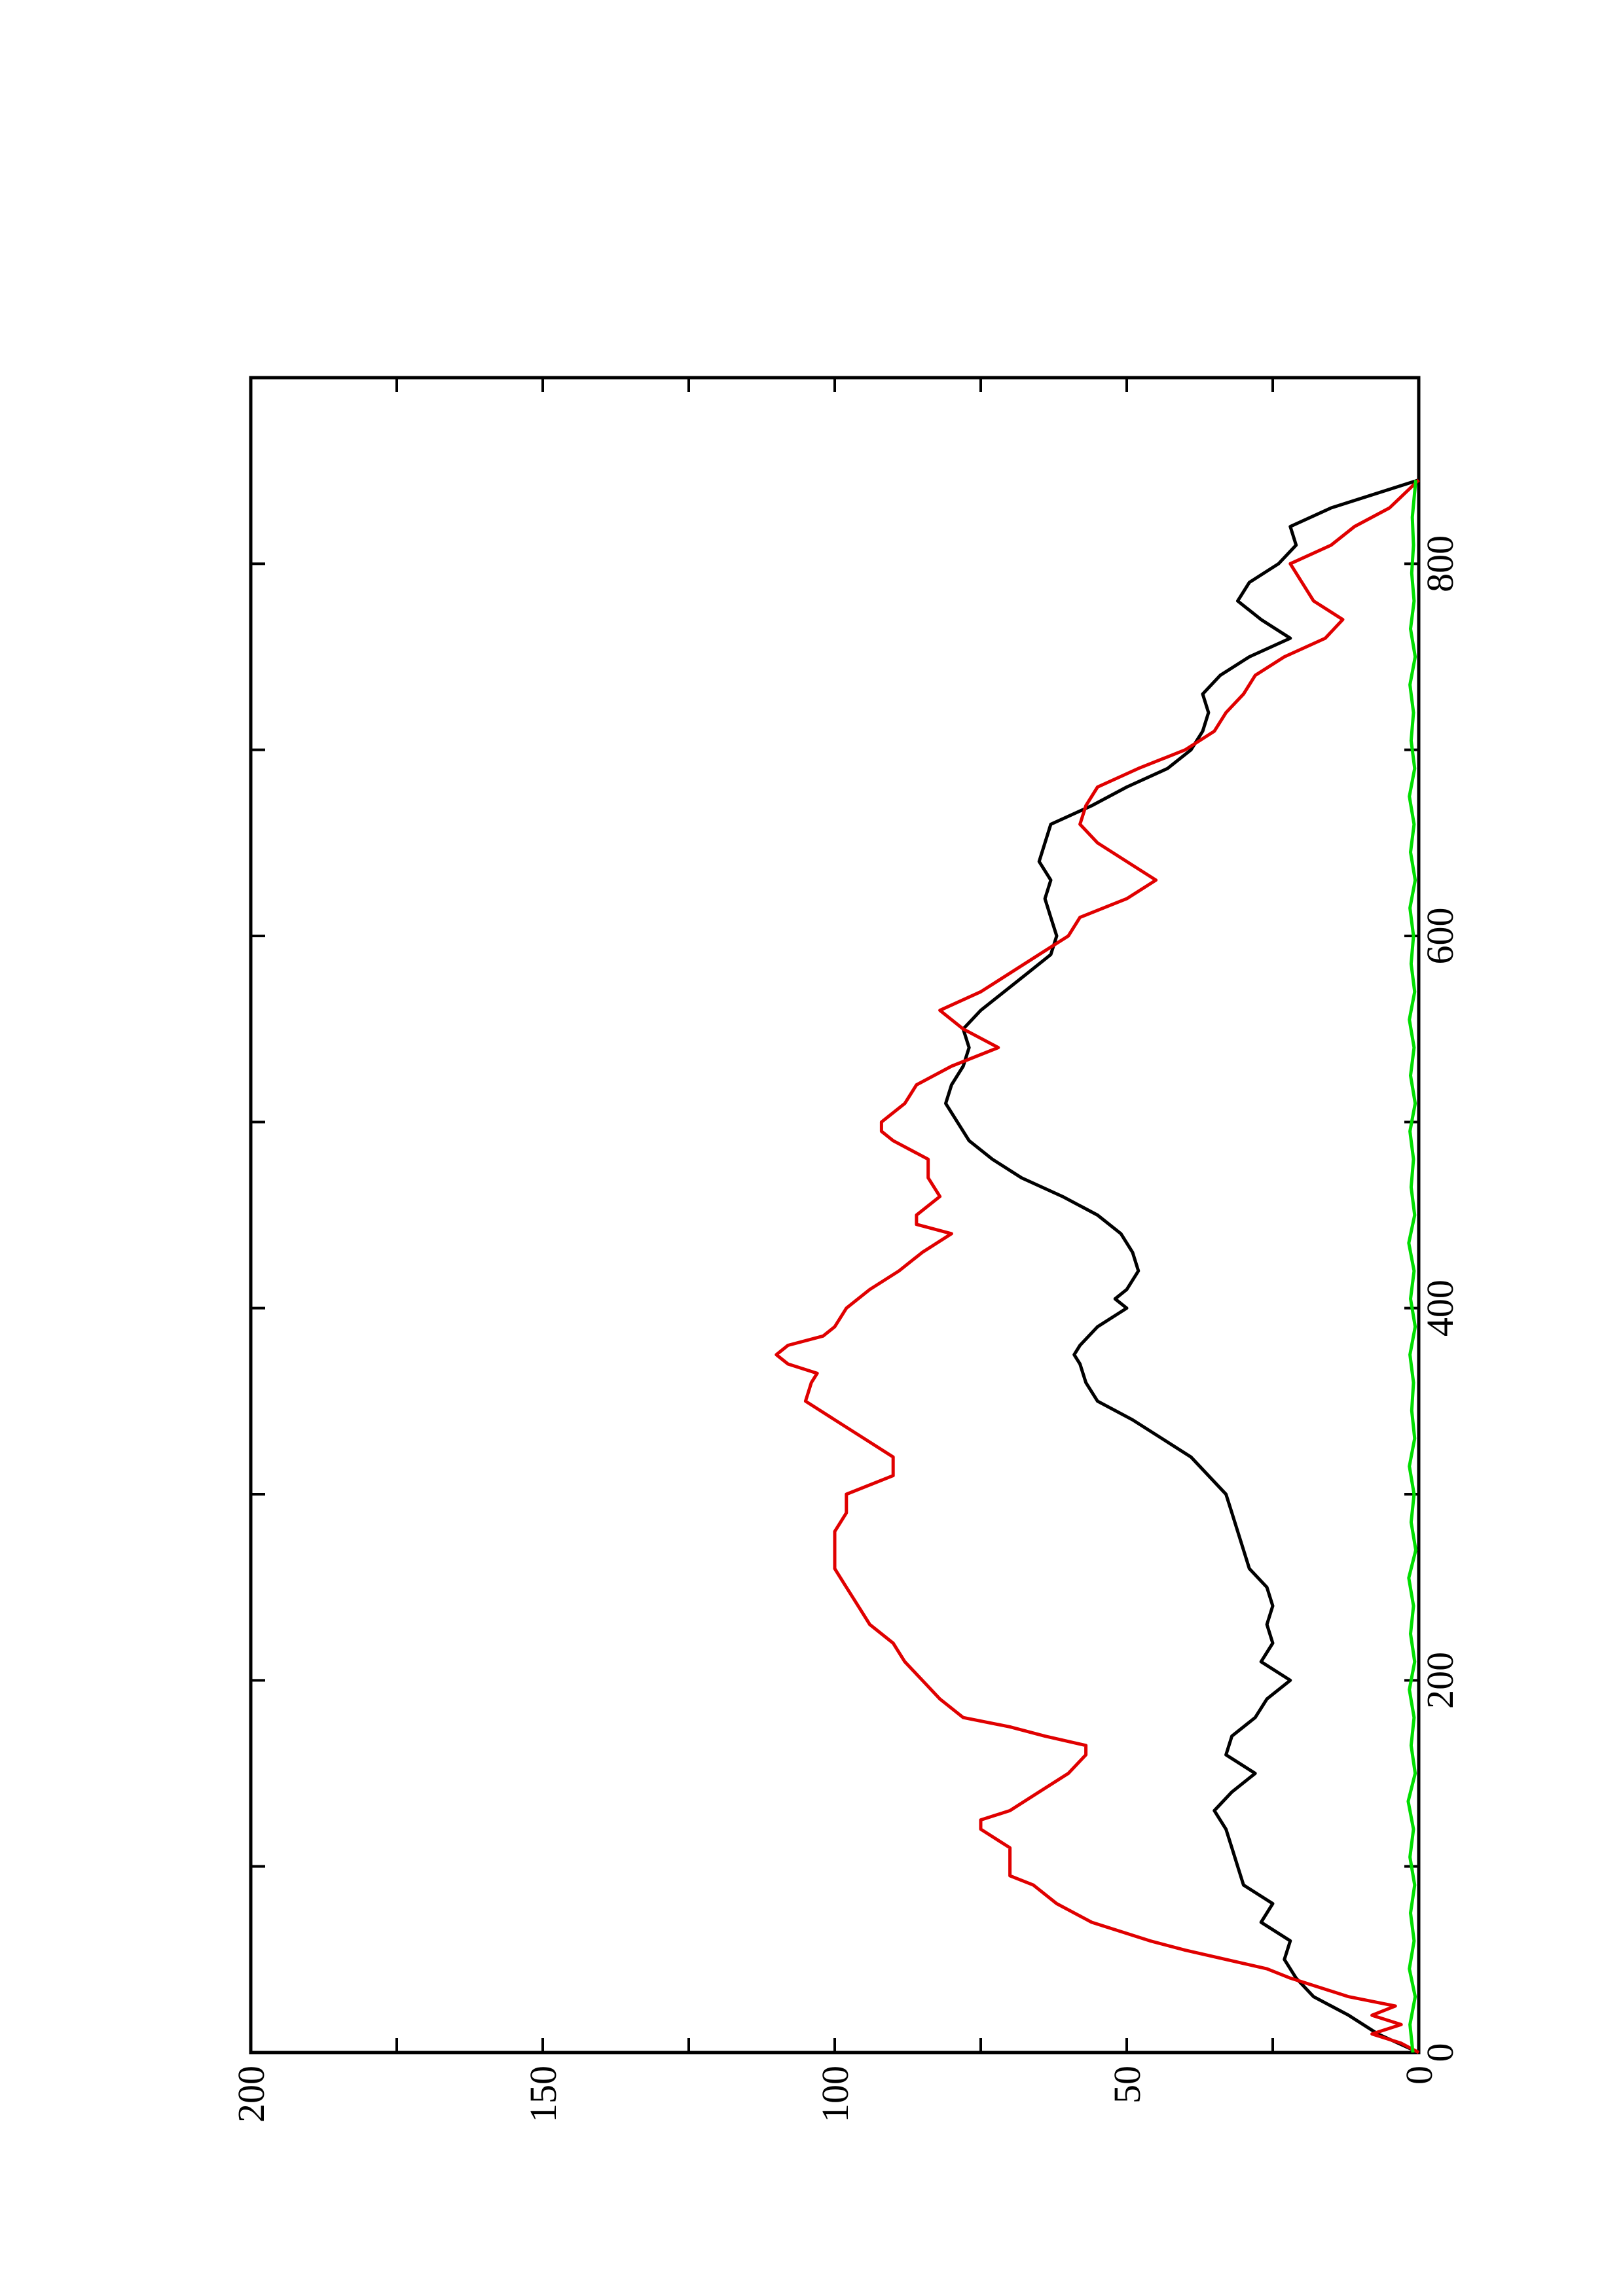 This screenshot has height=2296, width=1623. I want to click on x-tick-label: 200, so click(1440, 1681).